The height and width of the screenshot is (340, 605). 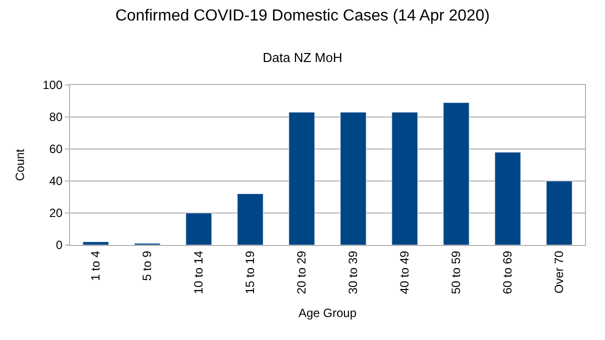 What do you see at coordinates (327, 313) in the screenshot?
I see `x-axis-title: Age Group` at bounding box center [327, 313].